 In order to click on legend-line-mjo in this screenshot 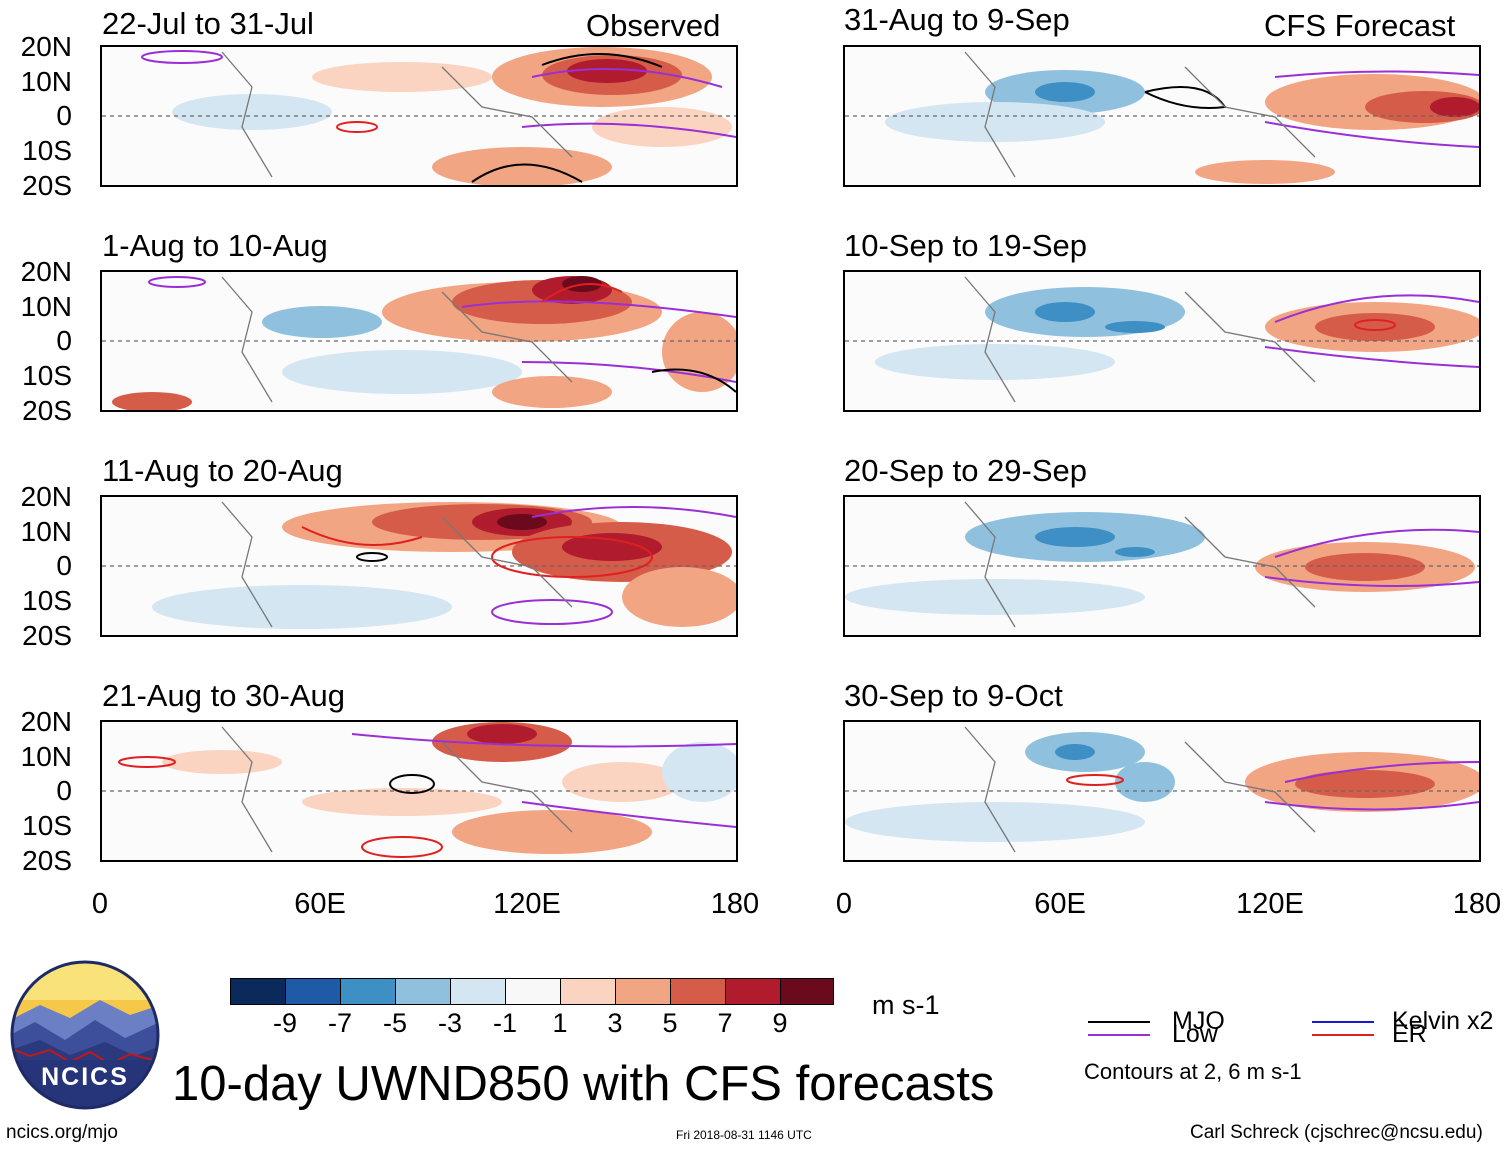, I will do `click(1119, 1022)`.